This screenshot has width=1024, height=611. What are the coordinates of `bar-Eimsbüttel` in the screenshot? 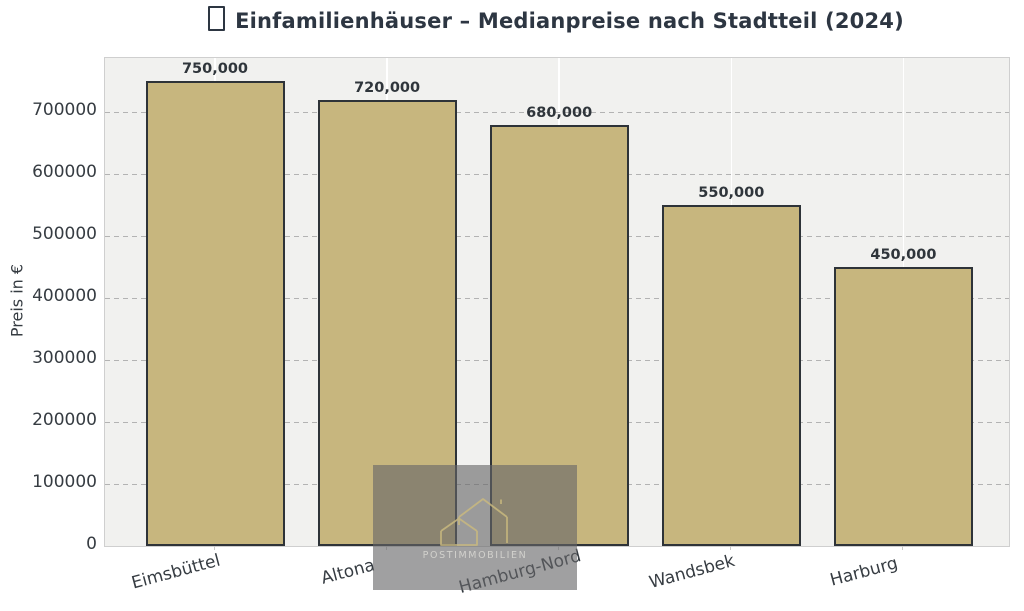 It's located at (215, 313).